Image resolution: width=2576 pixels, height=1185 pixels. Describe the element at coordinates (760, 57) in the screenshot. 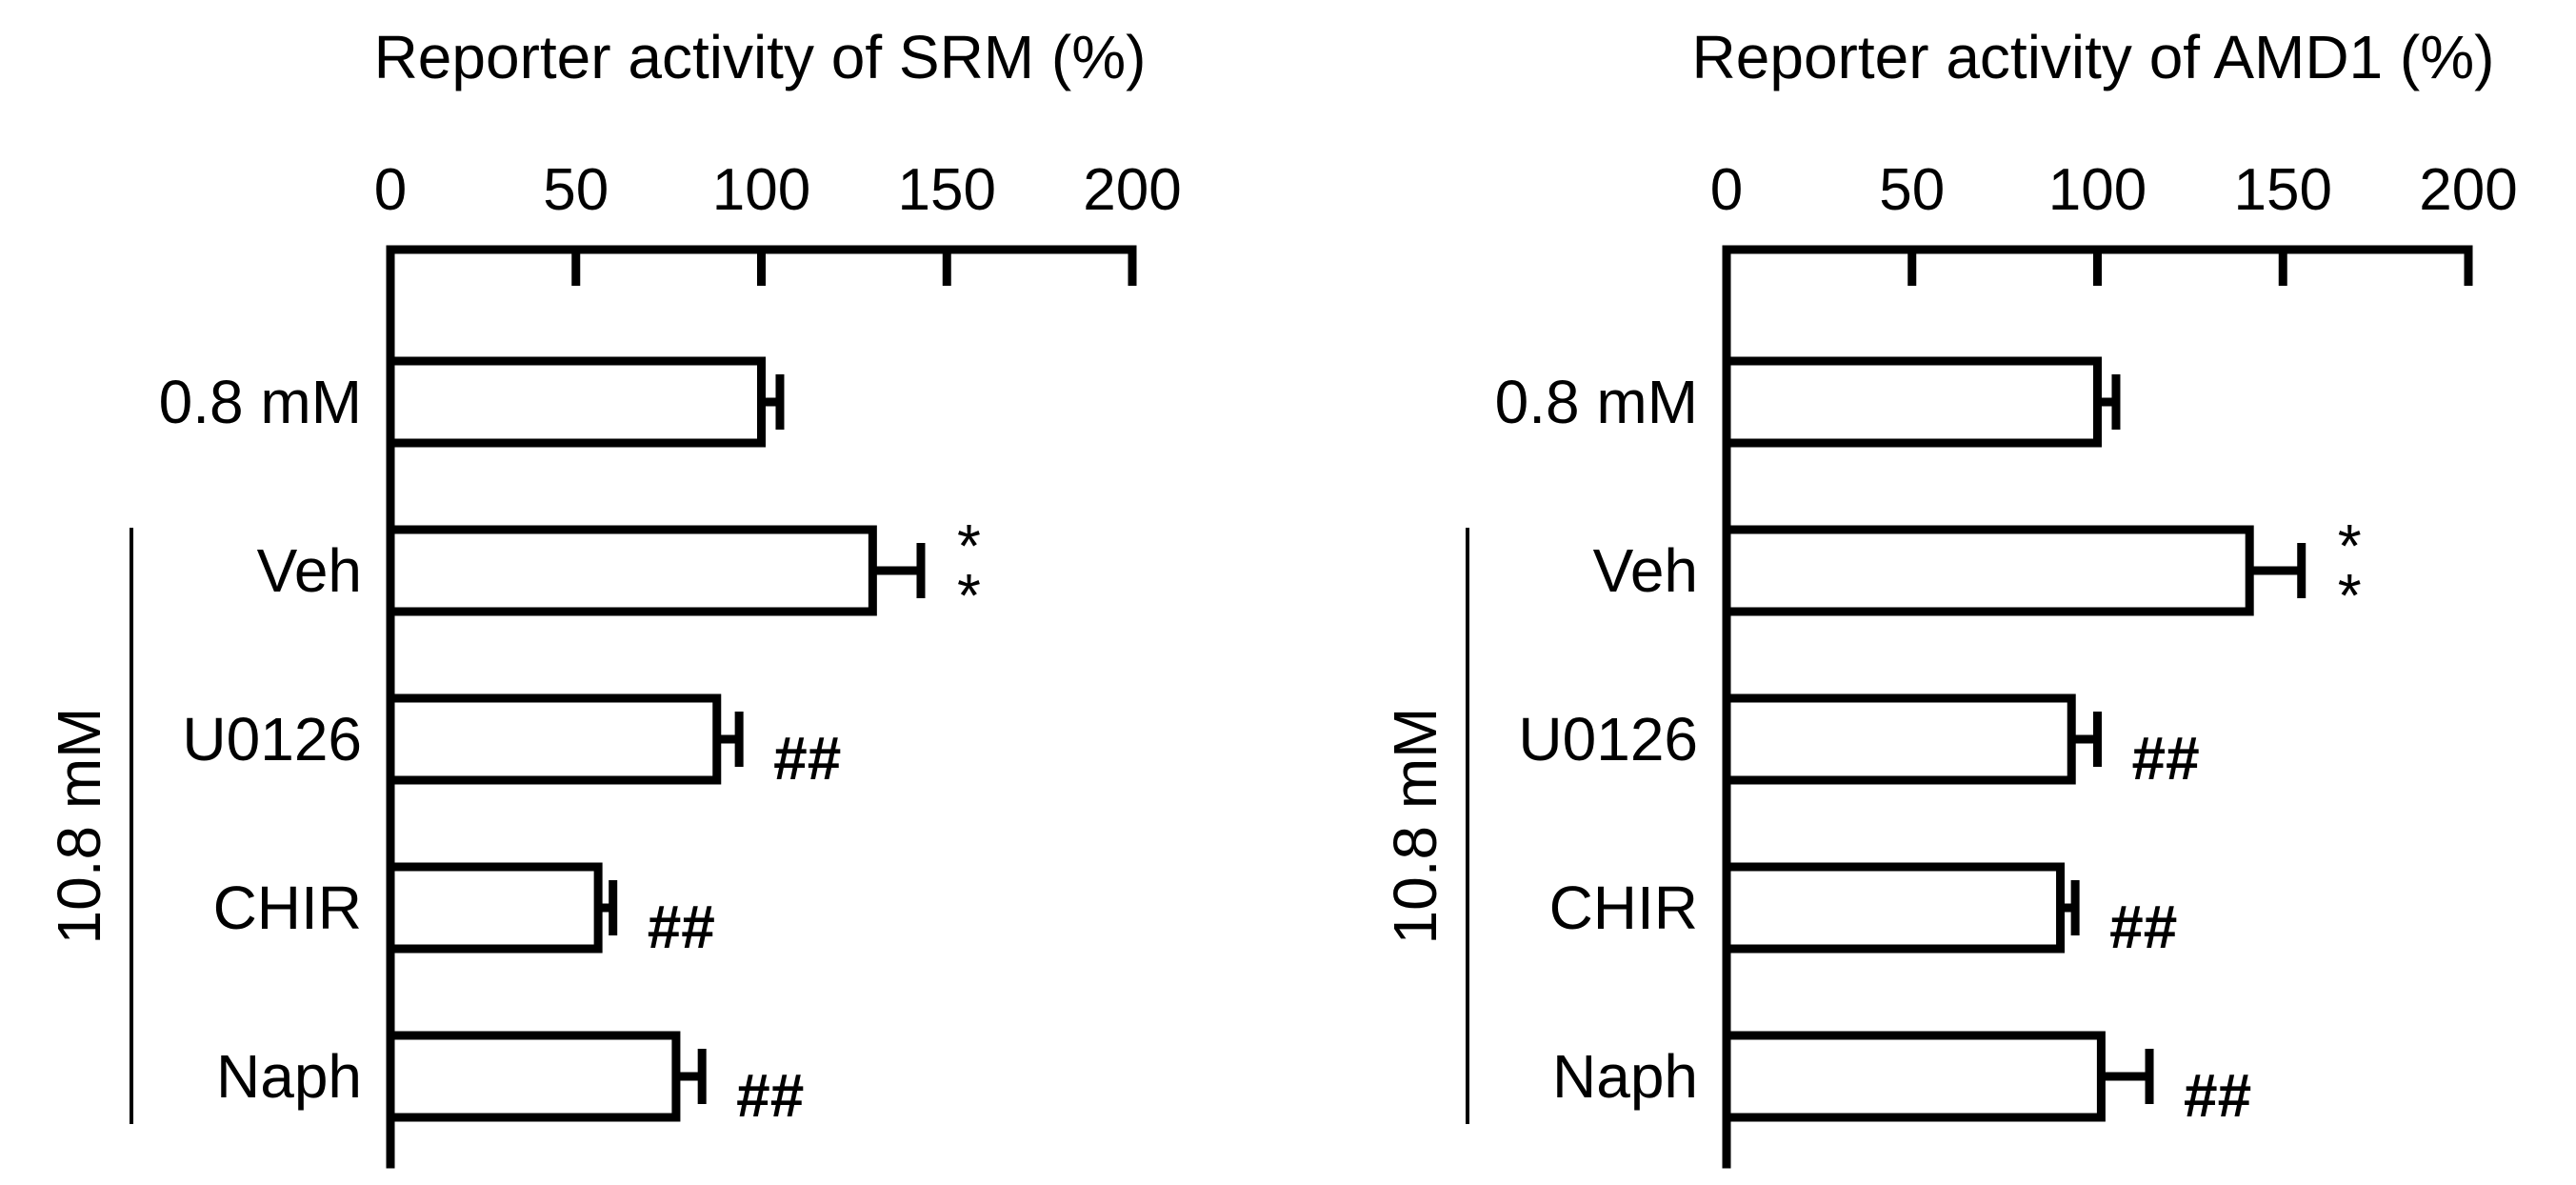

I see `chart-title: Reporter activity of SRM (%)` at that location.